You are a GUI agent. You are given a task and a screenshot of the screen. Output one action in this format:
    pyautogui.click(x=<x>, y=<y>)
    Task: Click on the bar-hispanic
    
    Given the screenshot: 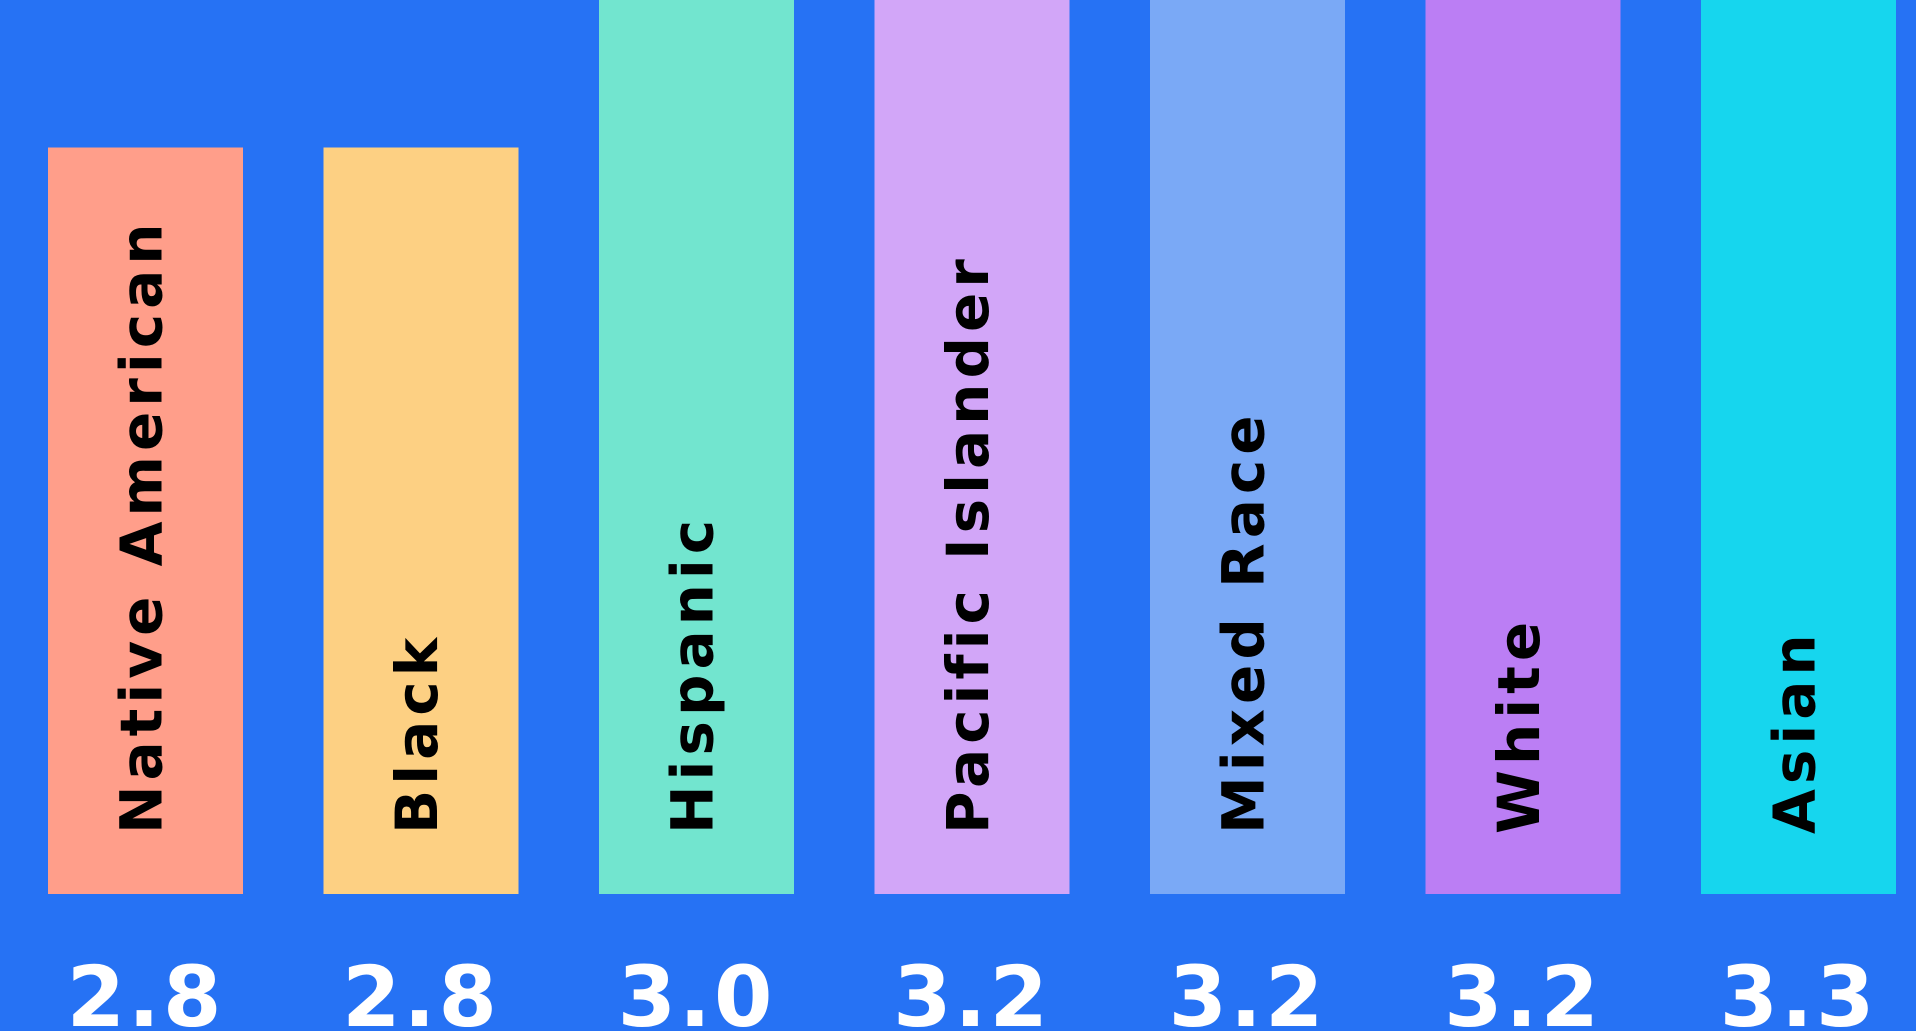 What is the action you would take?
    pyautogui.click(x=696, y=447)
    